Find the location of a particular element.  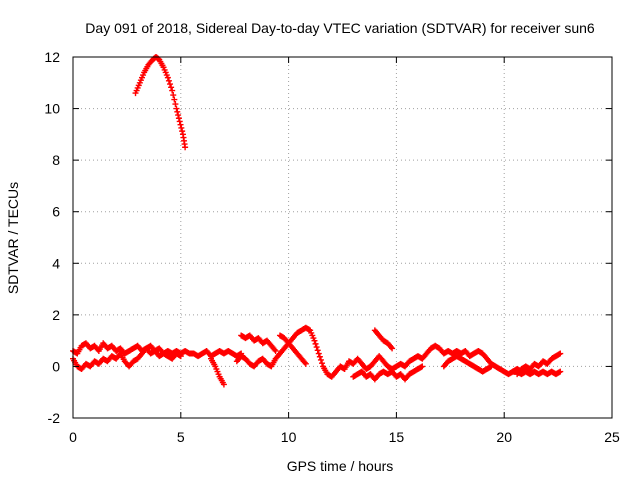

x-axis-label: GPS time / hours is located at coordinates (340, 466).